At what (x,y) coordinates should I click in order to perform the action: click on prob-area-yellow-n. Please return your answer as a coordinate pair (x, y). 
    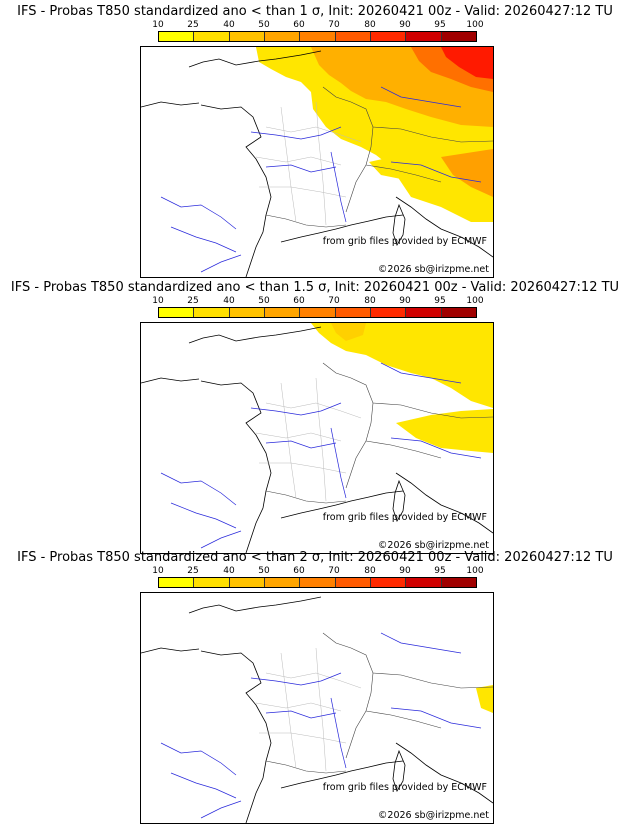
    Looking at the image, I should click on (348, 332).